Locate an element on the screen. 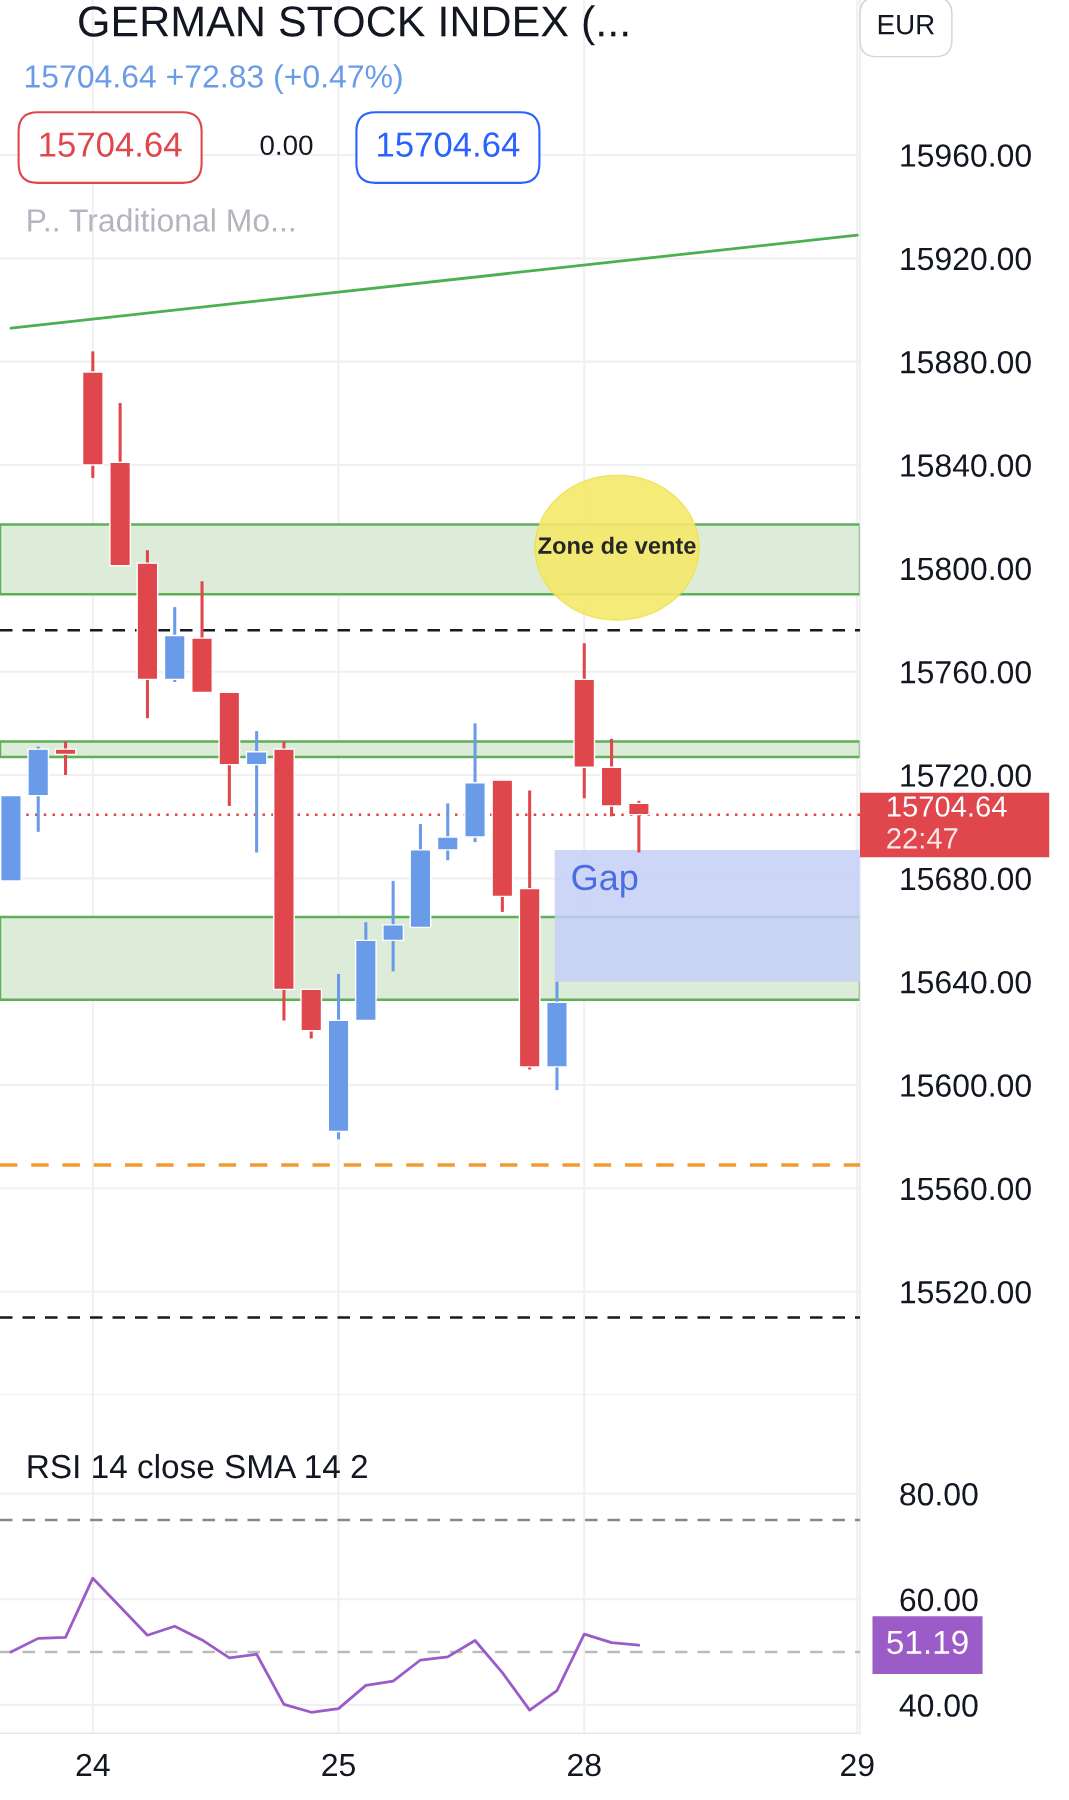 The width and height of the screenshot is (1069, 1800). y-tick-label: 15720.00 is located at coordinates (966, 775).